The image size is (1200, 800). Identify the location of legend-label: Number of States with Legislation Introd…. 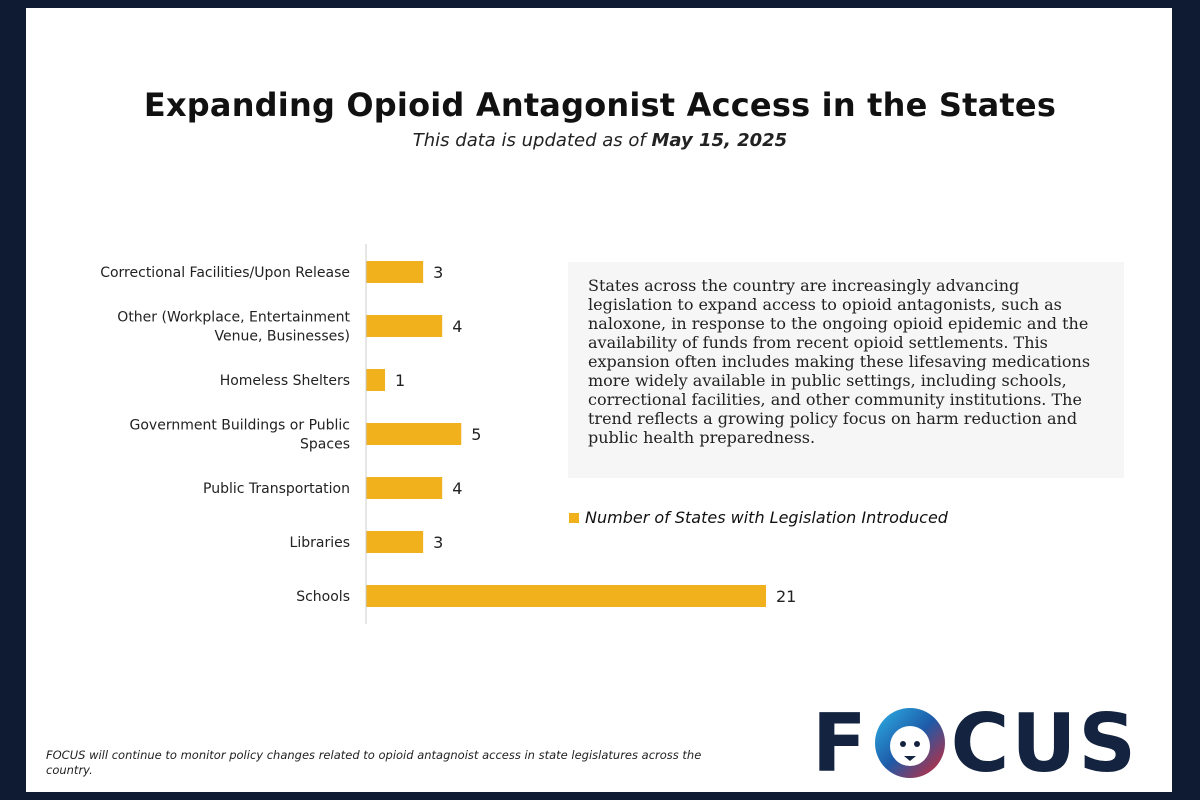
(766, 517).